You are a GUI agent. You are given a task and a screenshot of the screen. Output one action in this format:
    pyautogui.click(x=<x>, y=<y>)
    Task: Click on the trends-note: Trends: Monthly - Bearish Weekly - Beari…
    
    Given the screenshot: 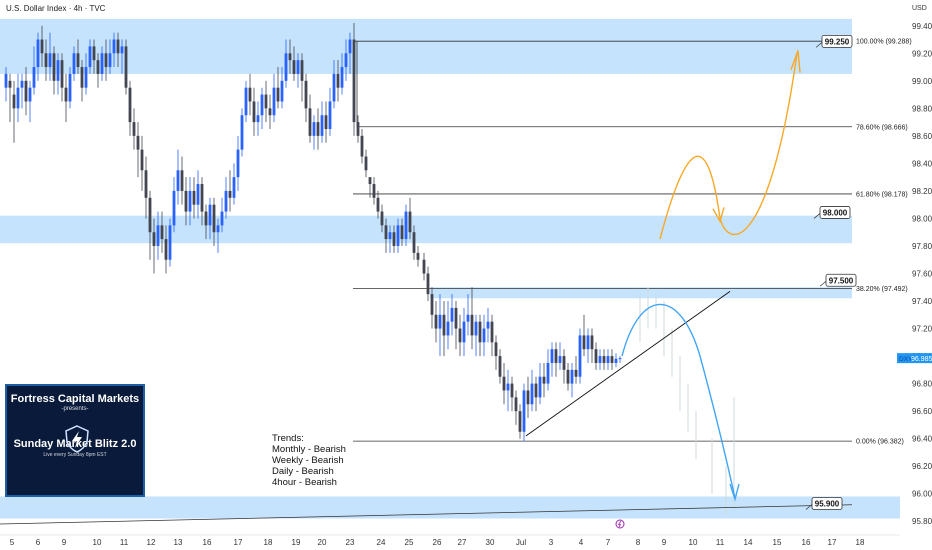 What is the action you would take?
    pyautogui.click(x=309, y=460)
    